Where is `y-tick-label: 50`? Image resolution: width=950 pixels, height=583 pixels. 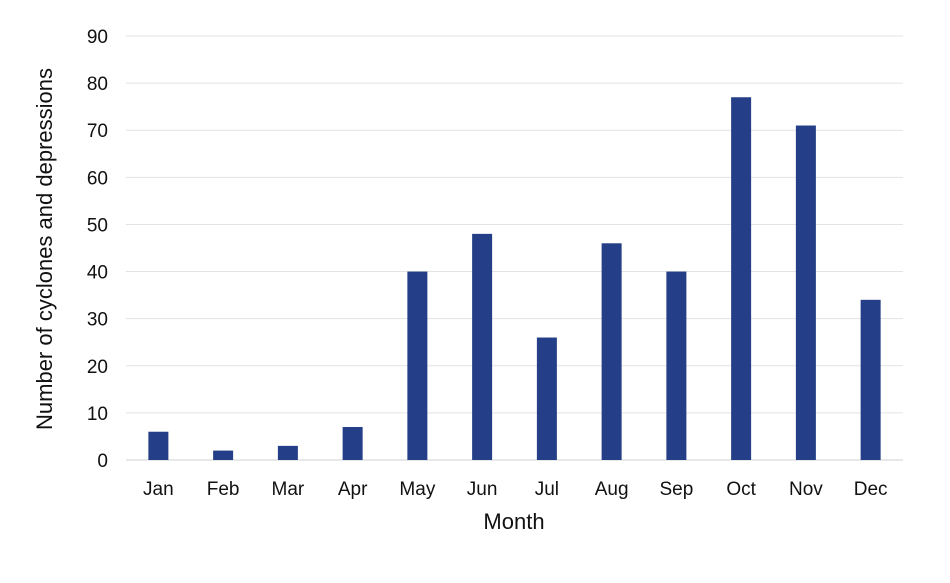
y-tick-label: 50 is located at coordinates (97, 225).